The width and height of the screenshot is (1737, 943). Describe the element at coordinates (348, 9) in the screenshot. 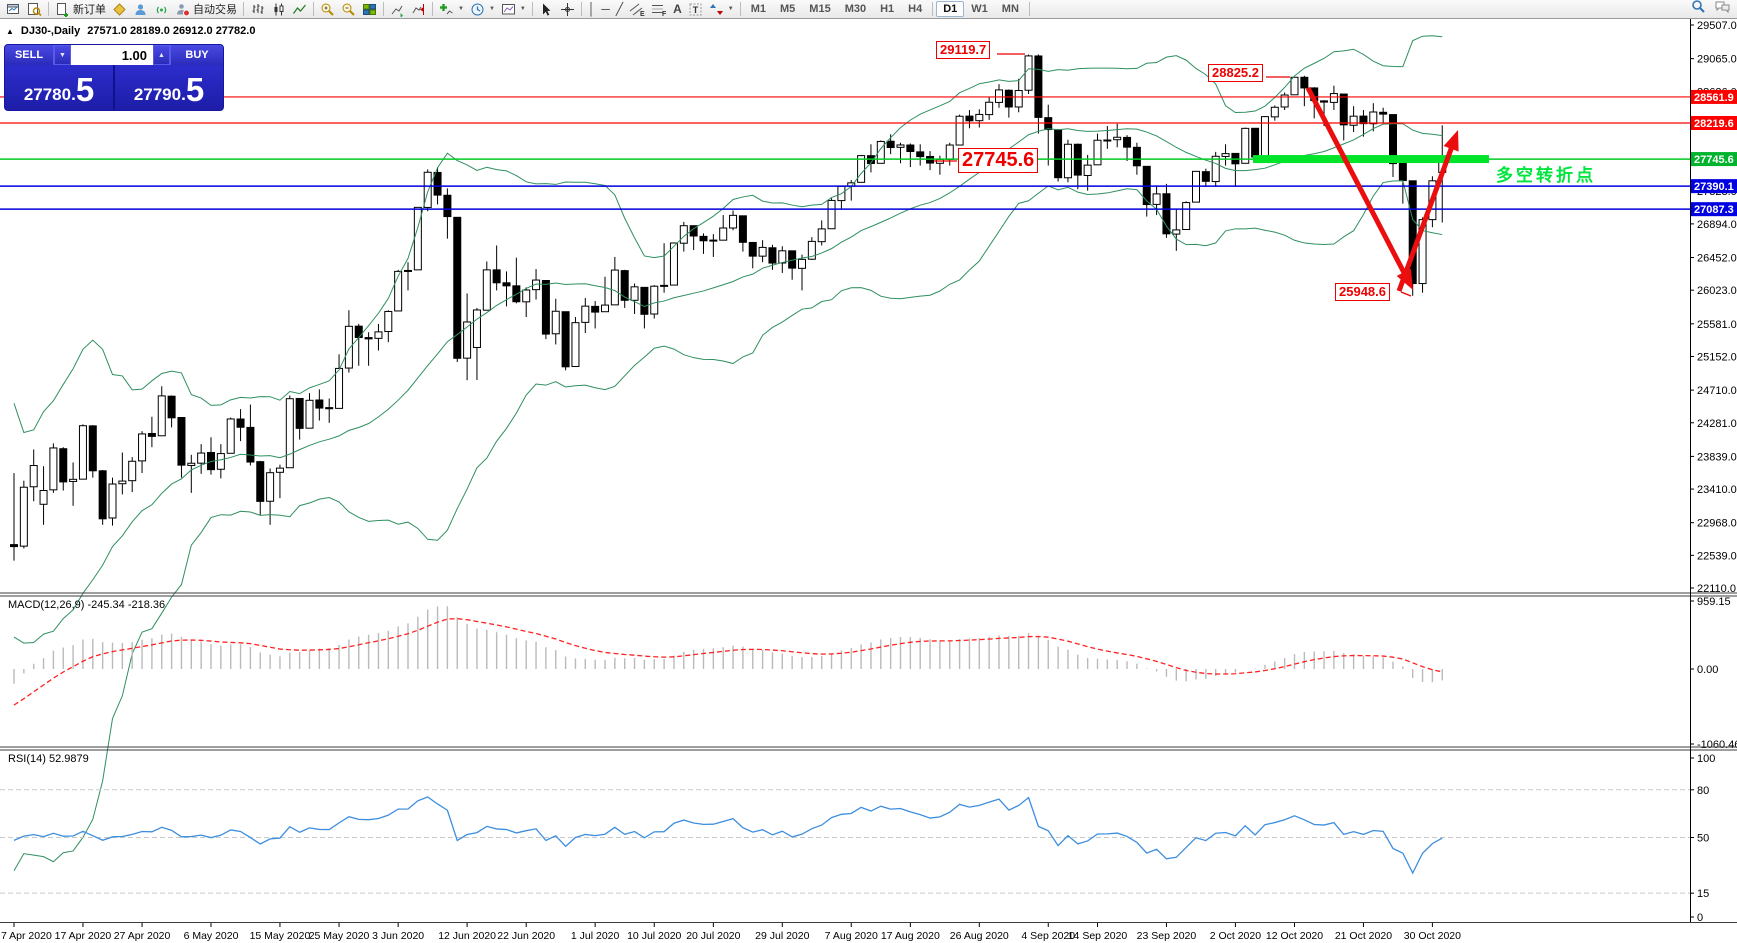

I see `zoom-out-button` at that location.